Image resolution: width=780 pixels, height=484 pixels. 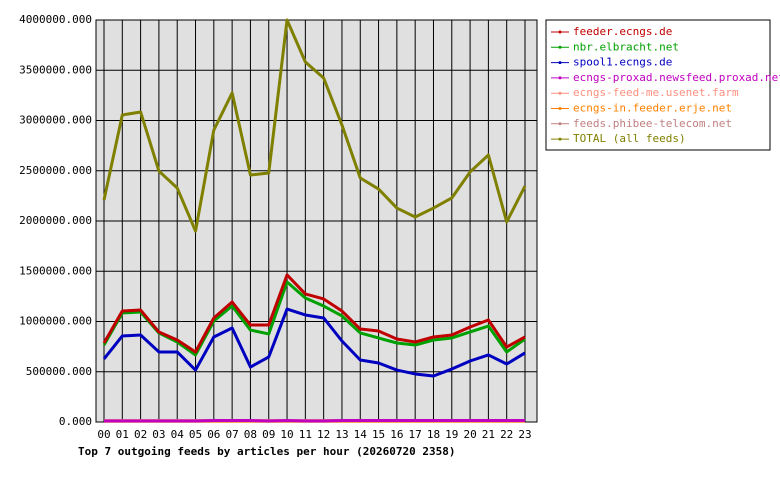 I want to click on legend-label: nbr.elbracht.net, so click(x=626, y=46).